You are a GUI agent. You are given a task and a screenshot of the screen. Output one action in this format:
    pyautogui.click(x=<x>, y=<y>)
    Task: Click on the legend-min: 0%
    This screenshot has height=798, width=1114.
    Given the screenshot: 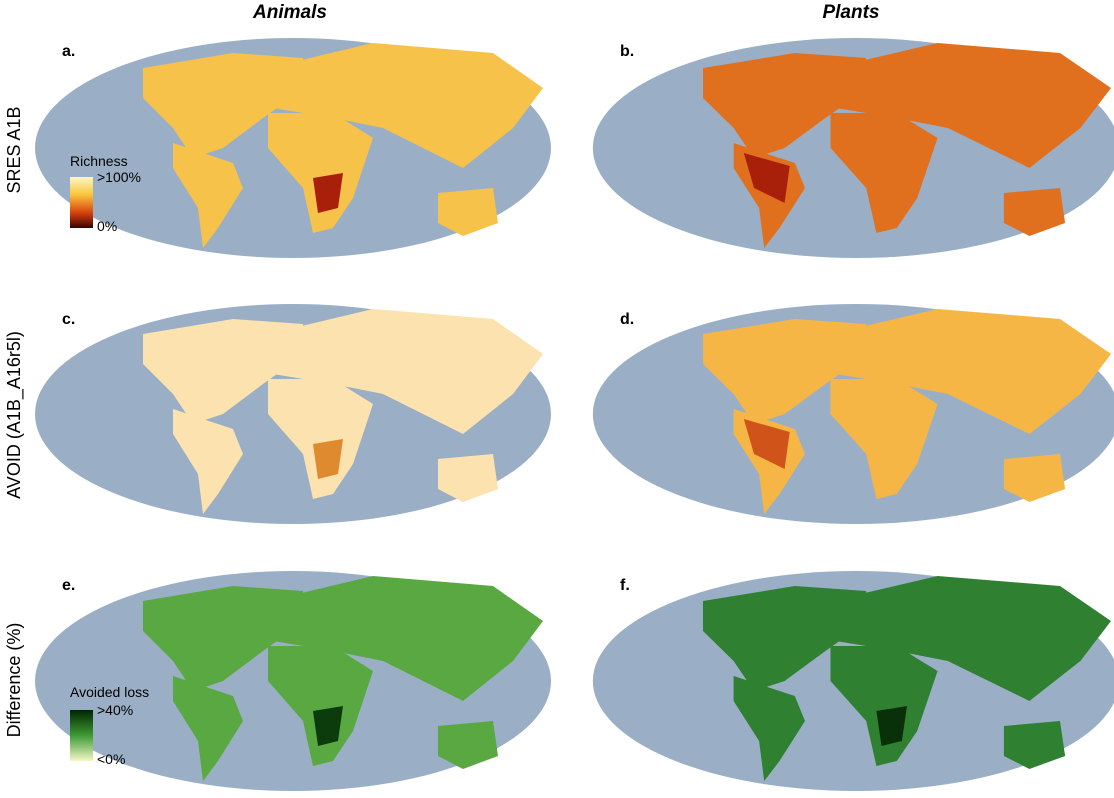 What is the action you would take?
    pyautogui.click(x=107, y=226)
    